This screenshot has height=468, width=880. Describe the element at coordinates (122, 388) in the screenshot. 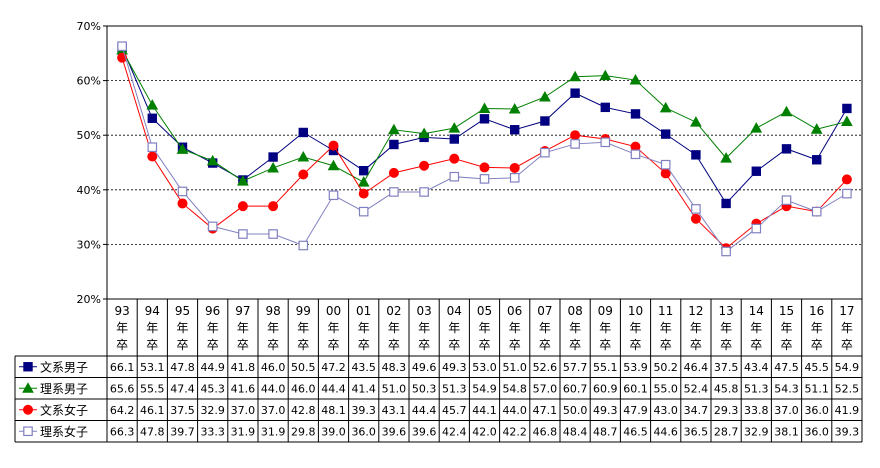

I see `table-cell: 65.6` at that location.